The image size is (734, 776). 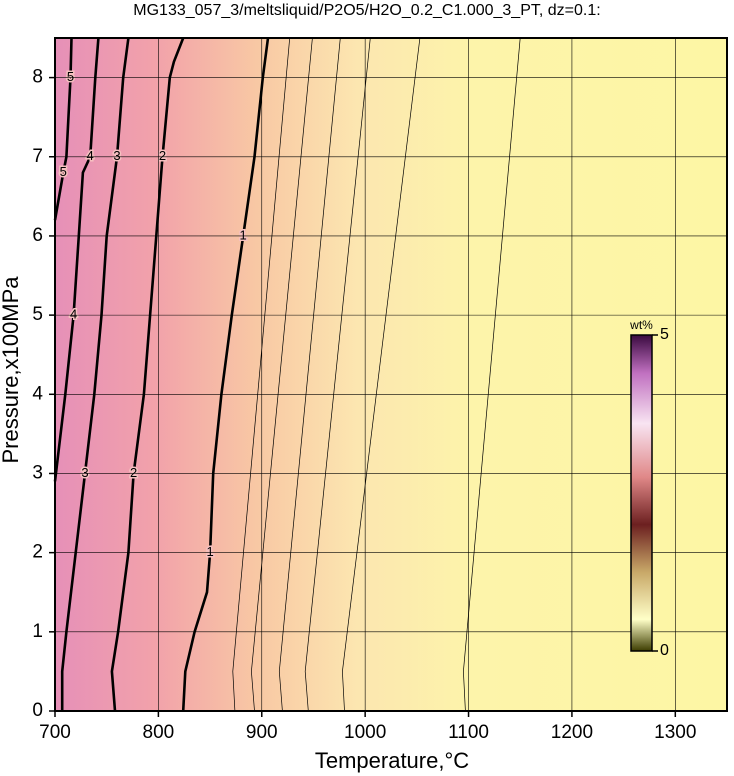 I want to click on x-tick-label: 900, so click(x=262, y=732).